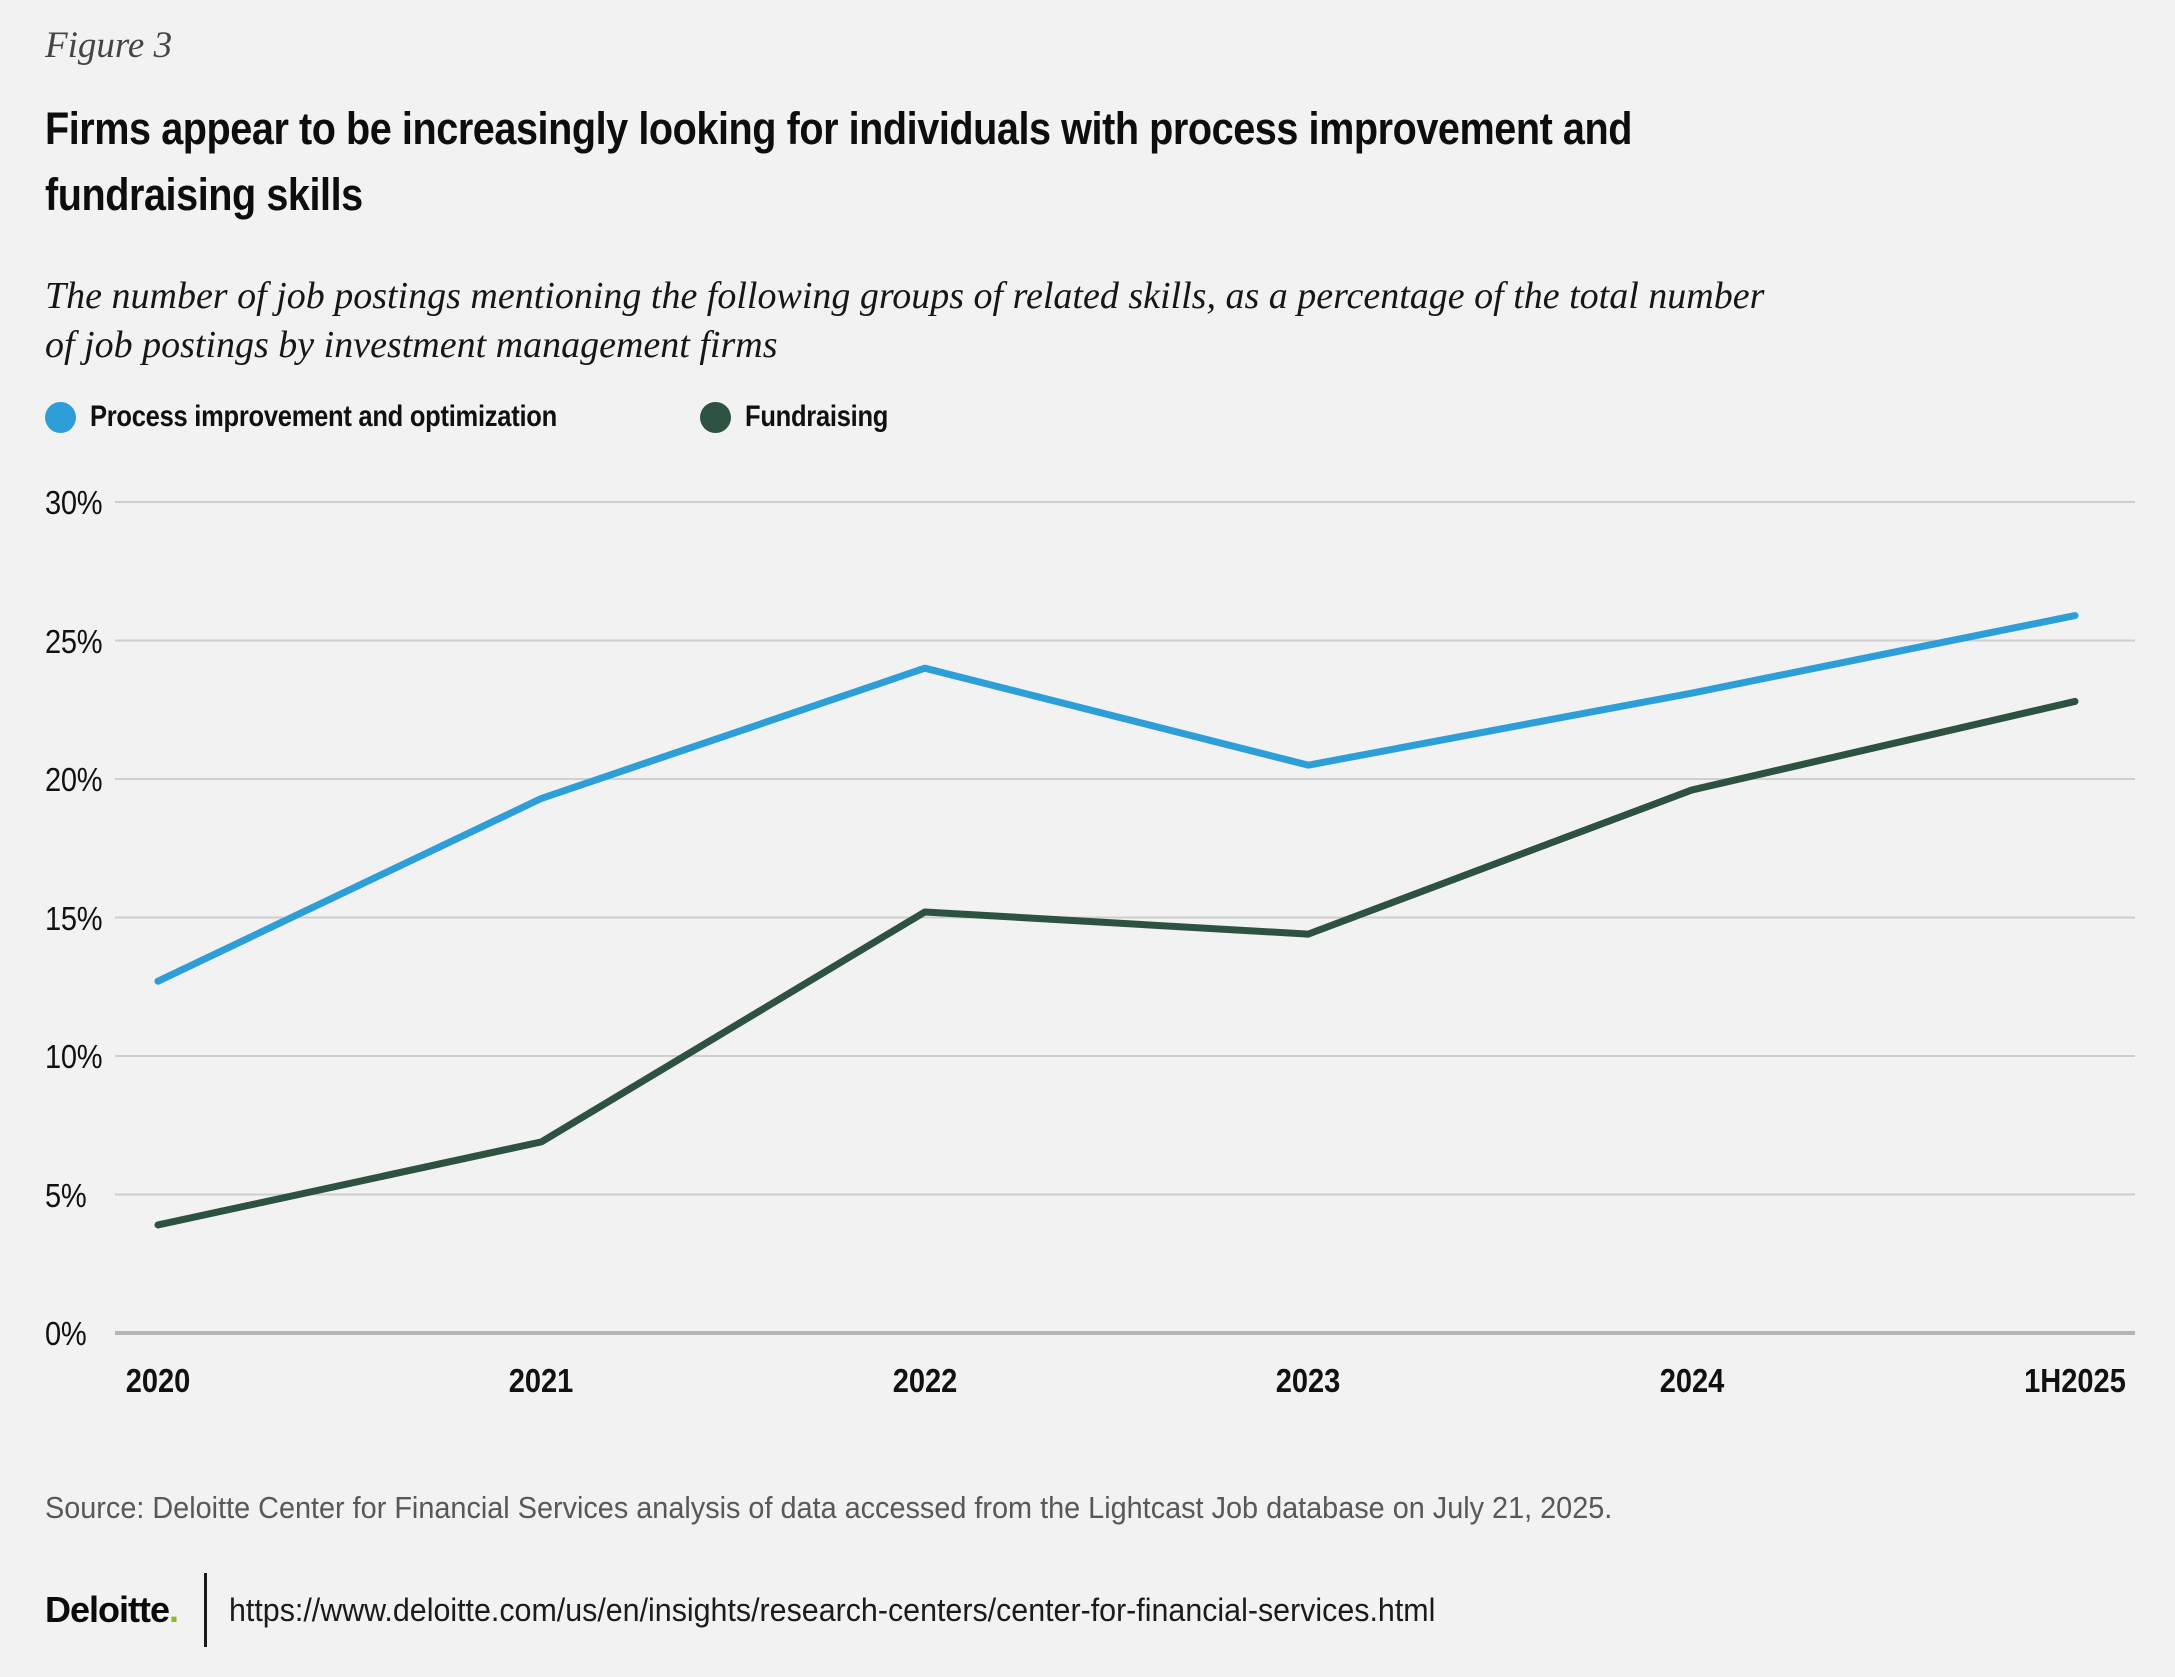 This screenshot has width=2175, height=1677. Describe the element at coordinates (107, 1609) in the screenshot. I see `deloitte-logo-text: Deloitte` at that location.